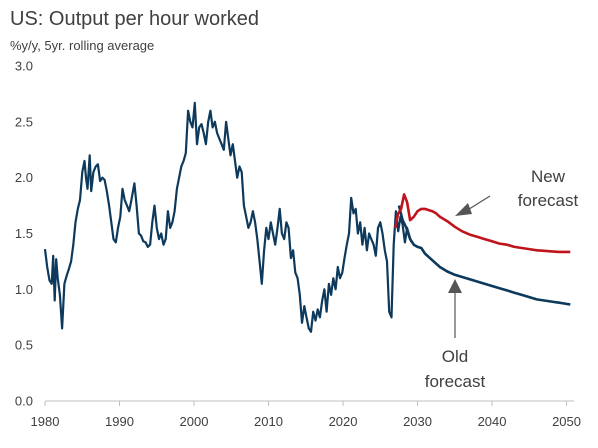 Image resolution: width=598 pixels, height=448 pixels. What do you see at coordinates (24, 345) in the screenshot?
I see `y-tick-label: 0.5` at bounding box center [24, 345].